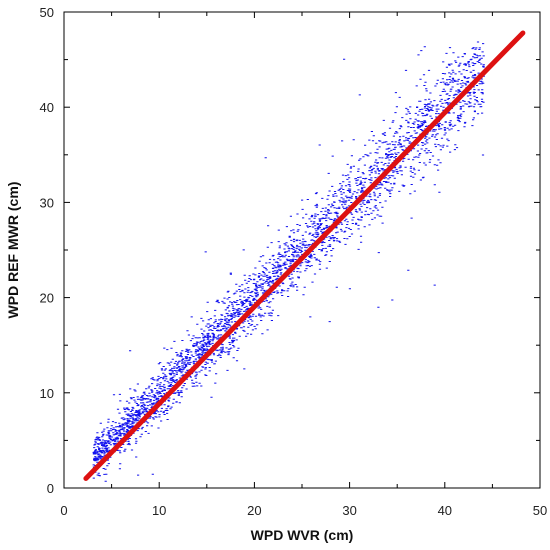 The width and height of the screenshot is (550, 550). I want to click on y-tick-label: 50, so click(47, 12).